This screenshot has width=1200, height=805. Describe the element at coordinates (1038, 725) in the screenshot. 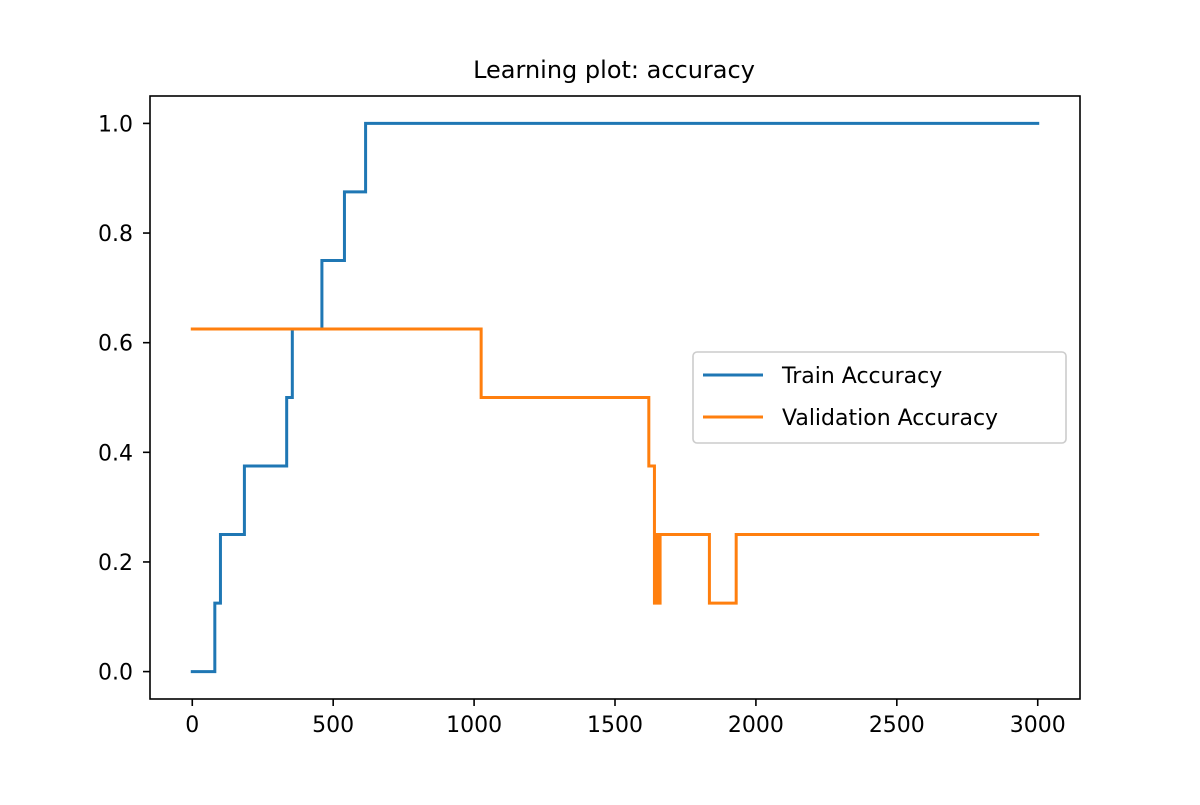

I see `x-tick-label: 3000` at that location.